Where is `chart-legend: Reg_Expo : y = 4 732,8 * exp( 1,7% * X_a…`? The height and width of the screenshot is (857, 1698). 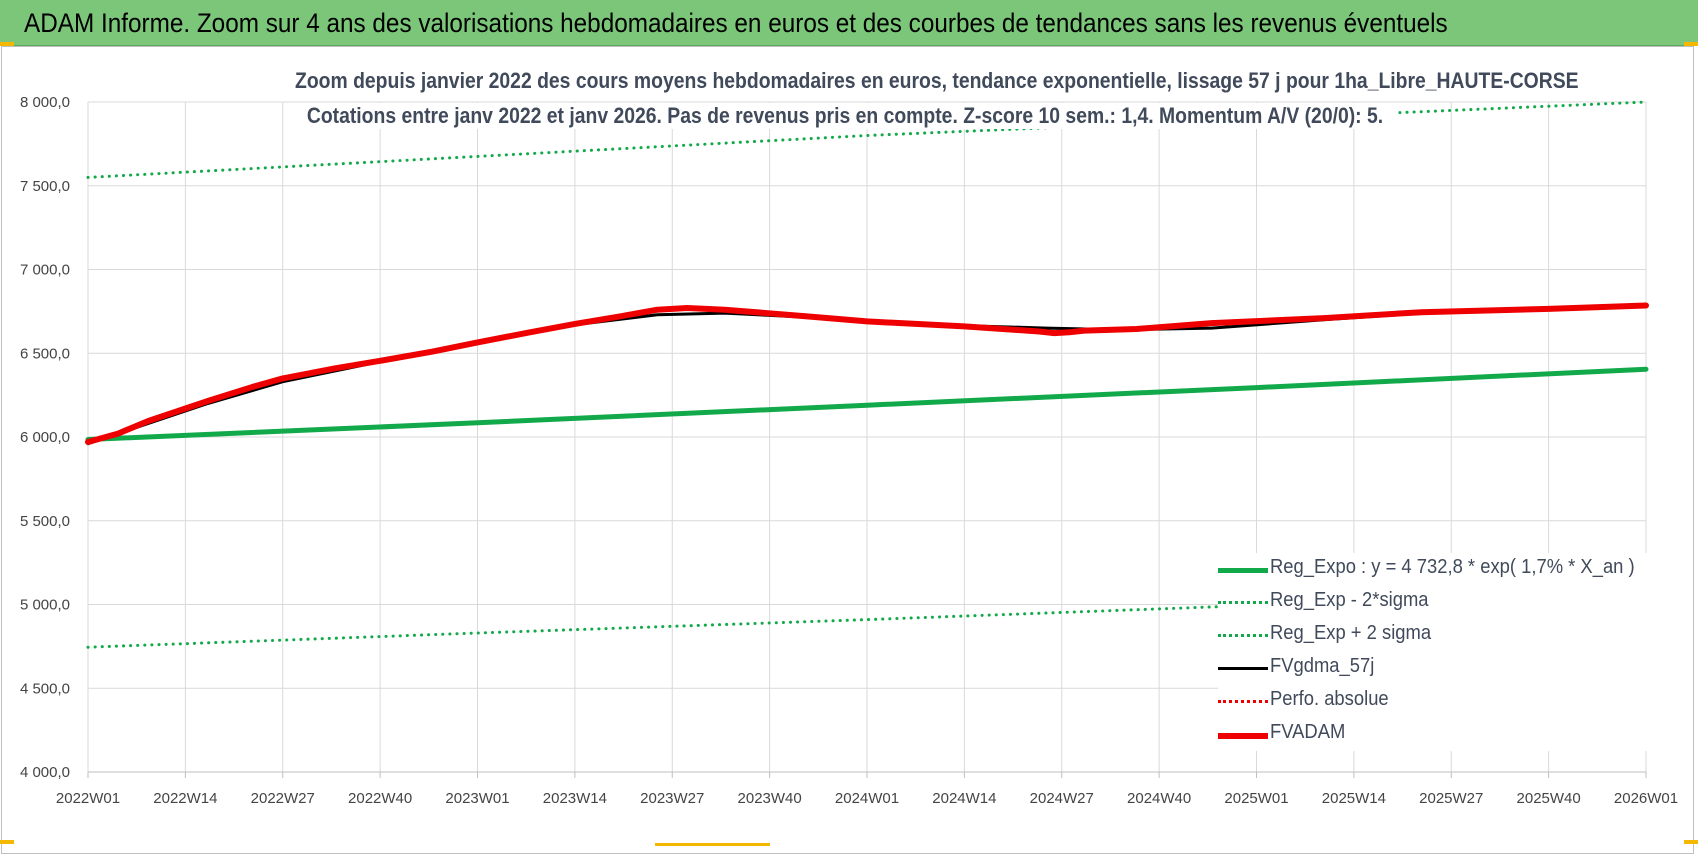
chart-legend: Reg_Expo : y = 4 732,8 * exp( 1,7% * X_a… is located at coordinates (1438, 652).